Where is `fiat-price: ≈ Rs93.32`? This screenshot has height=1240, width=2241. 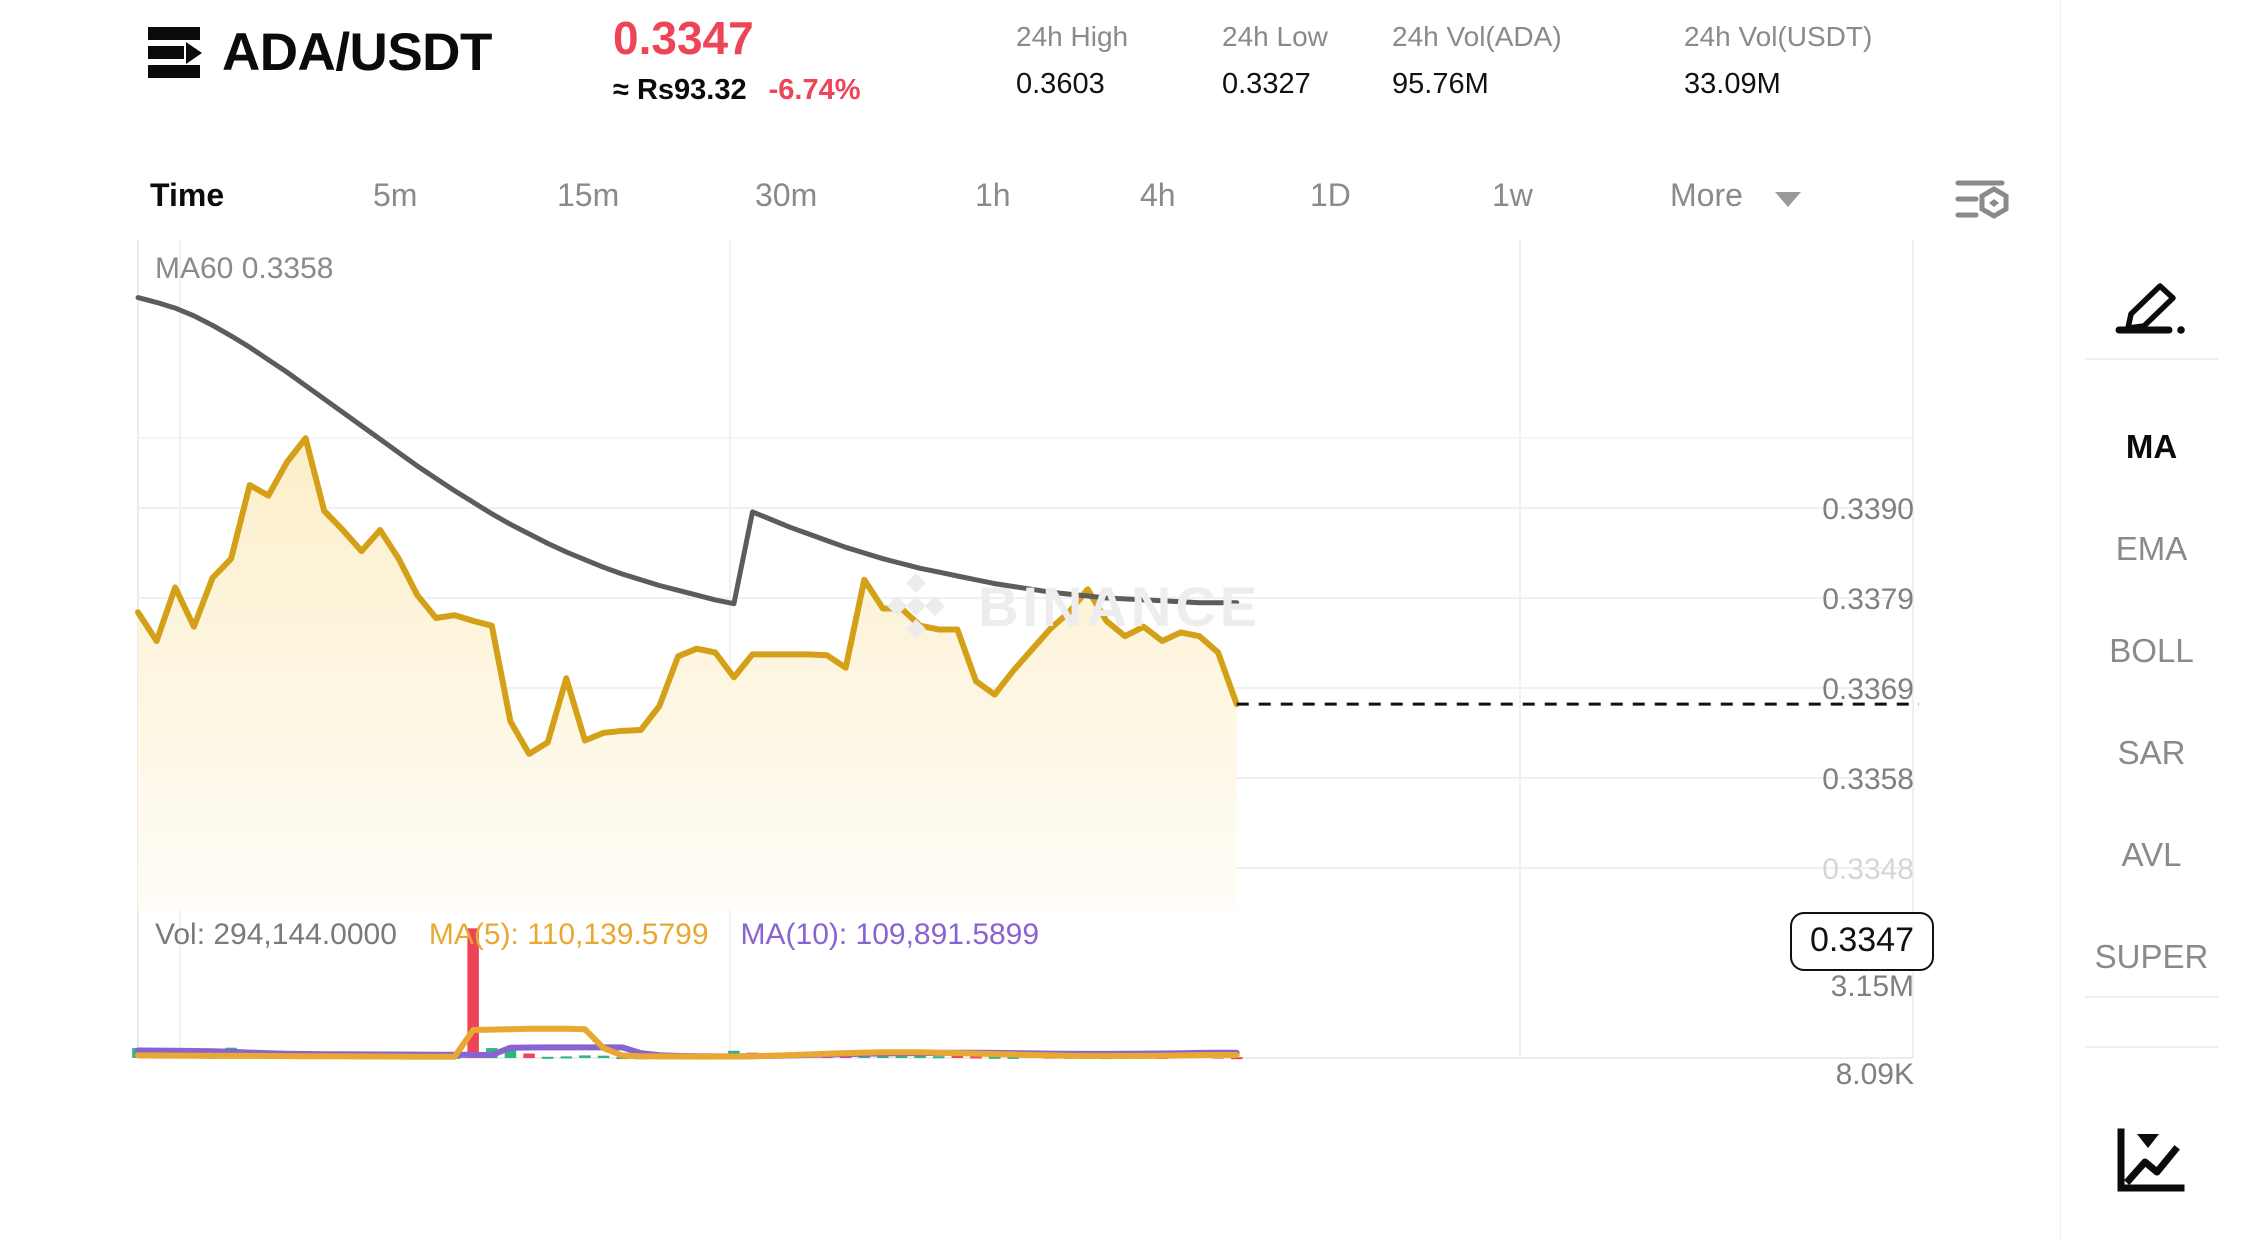
fiat-price: ≈ Rs93.32 is located at coordinates (680, 90).